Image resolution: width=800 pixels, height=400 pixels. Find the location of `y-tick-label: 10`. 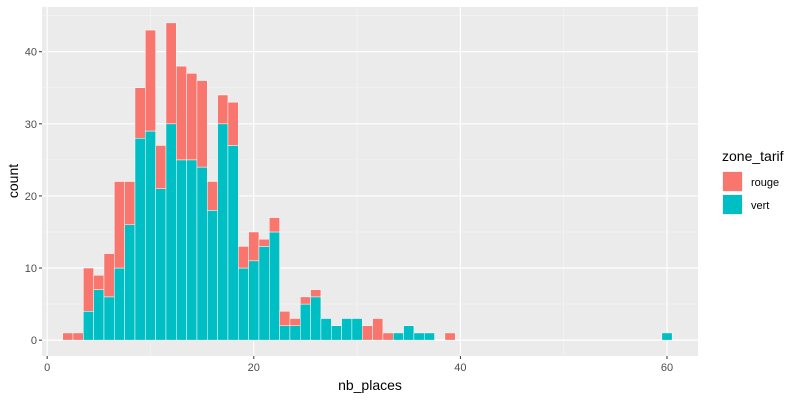

y-tick-label: 10 is located at coordinates (31, 269).